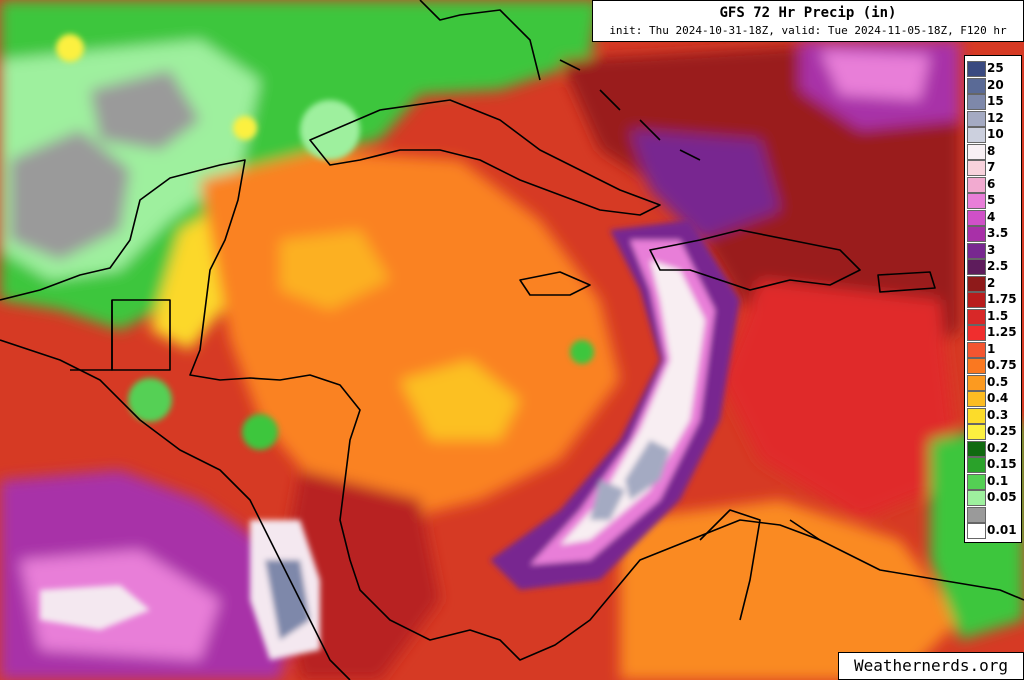  Describe the element at coordinates (998, 414) in the screenshot. I see `legend-label: 0.3` at that location.